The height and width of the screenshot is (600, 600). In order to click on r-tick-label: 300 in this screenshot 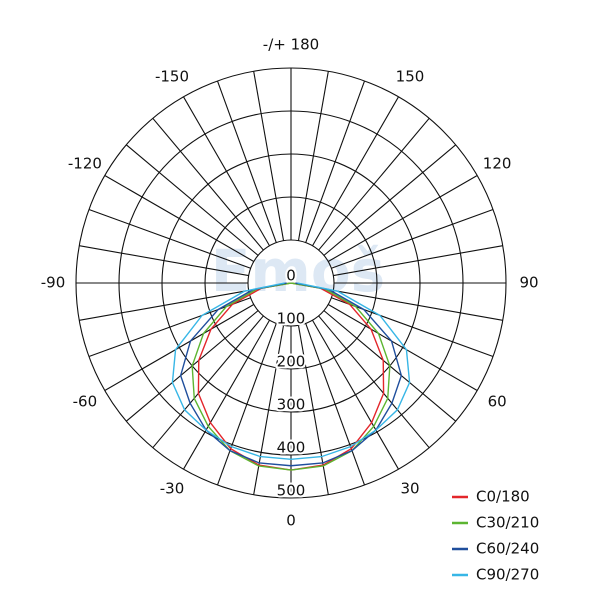, I will do `click(291, 405)`.